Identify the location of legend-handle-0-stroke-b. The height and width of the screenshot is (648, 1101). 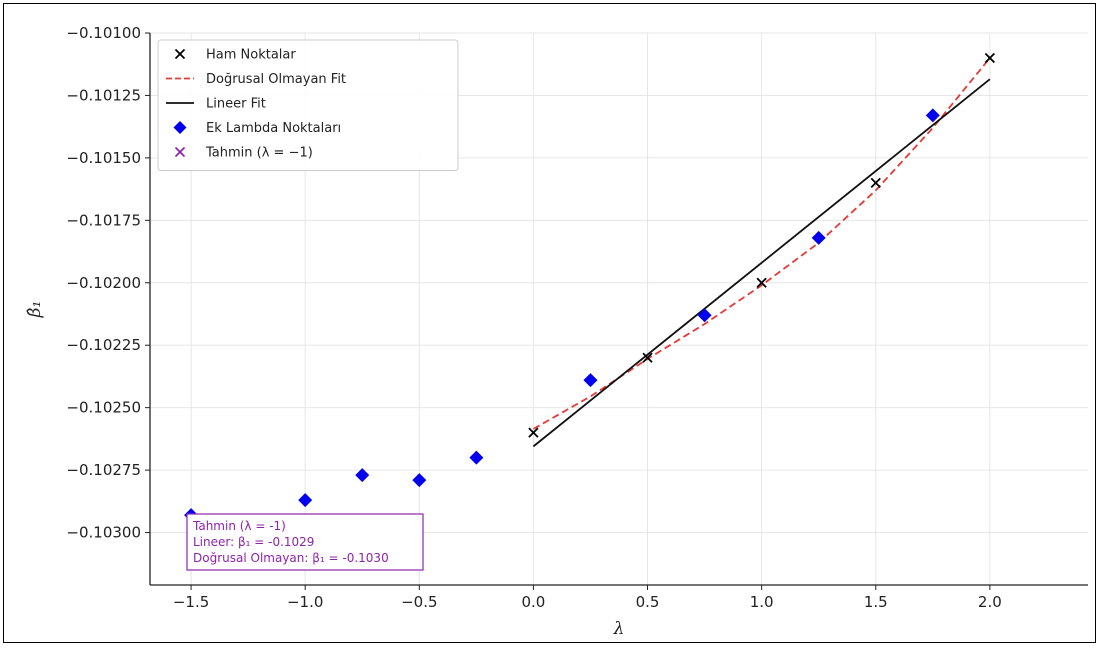
(180, 54).